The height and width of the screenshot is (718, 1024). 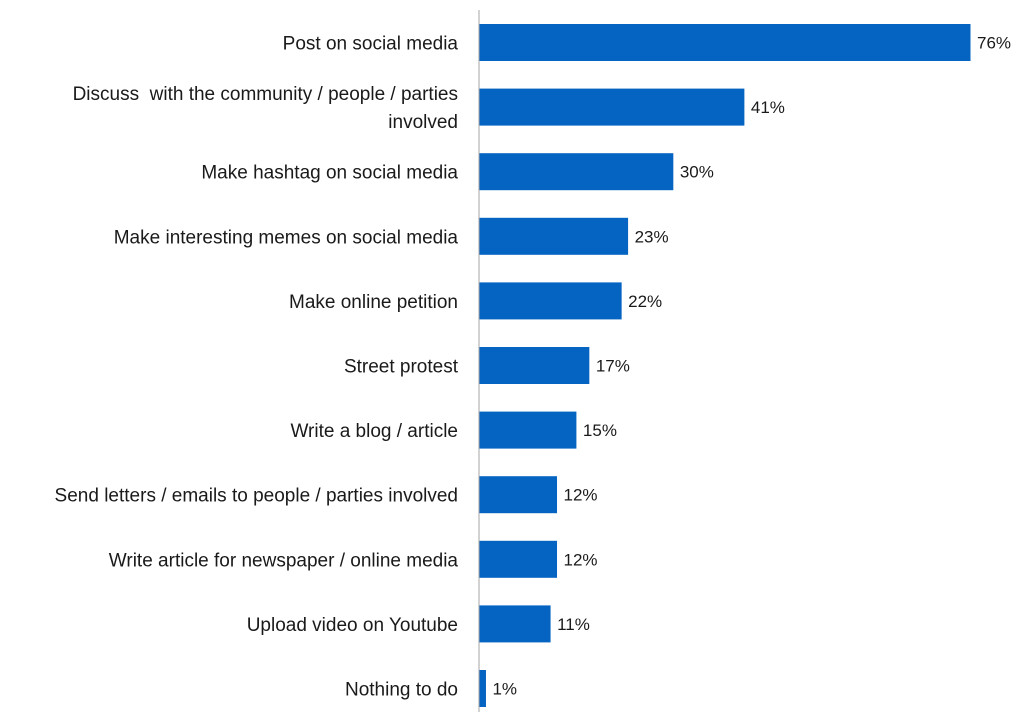 I want to click on value-label: 22%, so click(x=645, y=301).